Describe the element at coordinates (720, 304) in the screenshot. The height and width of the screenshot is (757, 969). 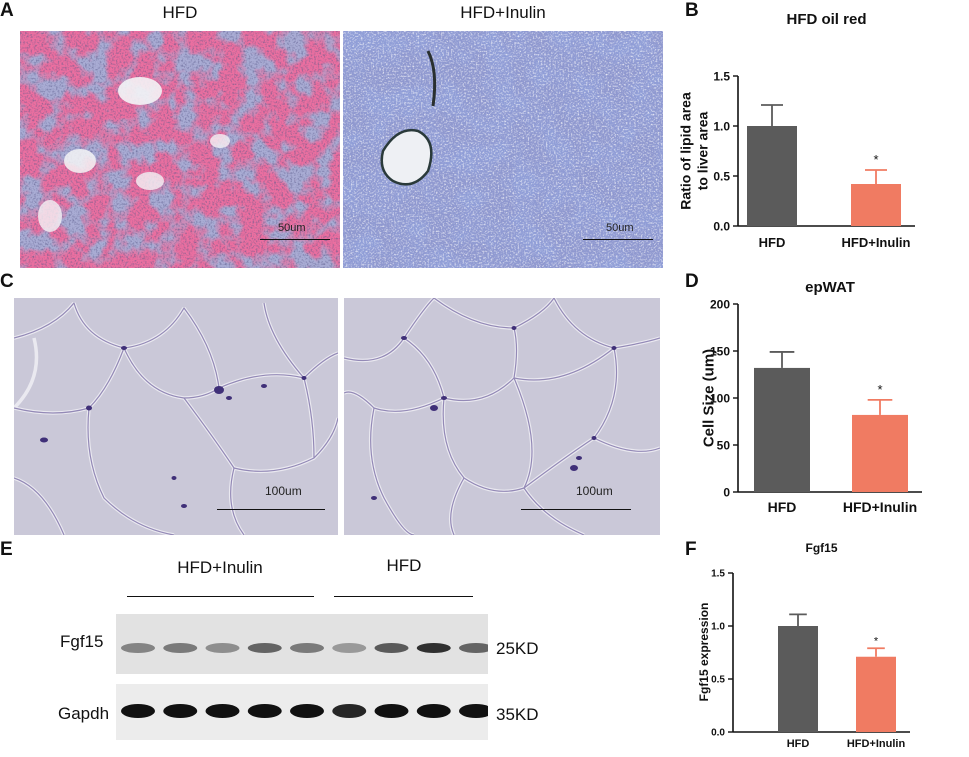
I see `y-tick-label: 200` at that location.